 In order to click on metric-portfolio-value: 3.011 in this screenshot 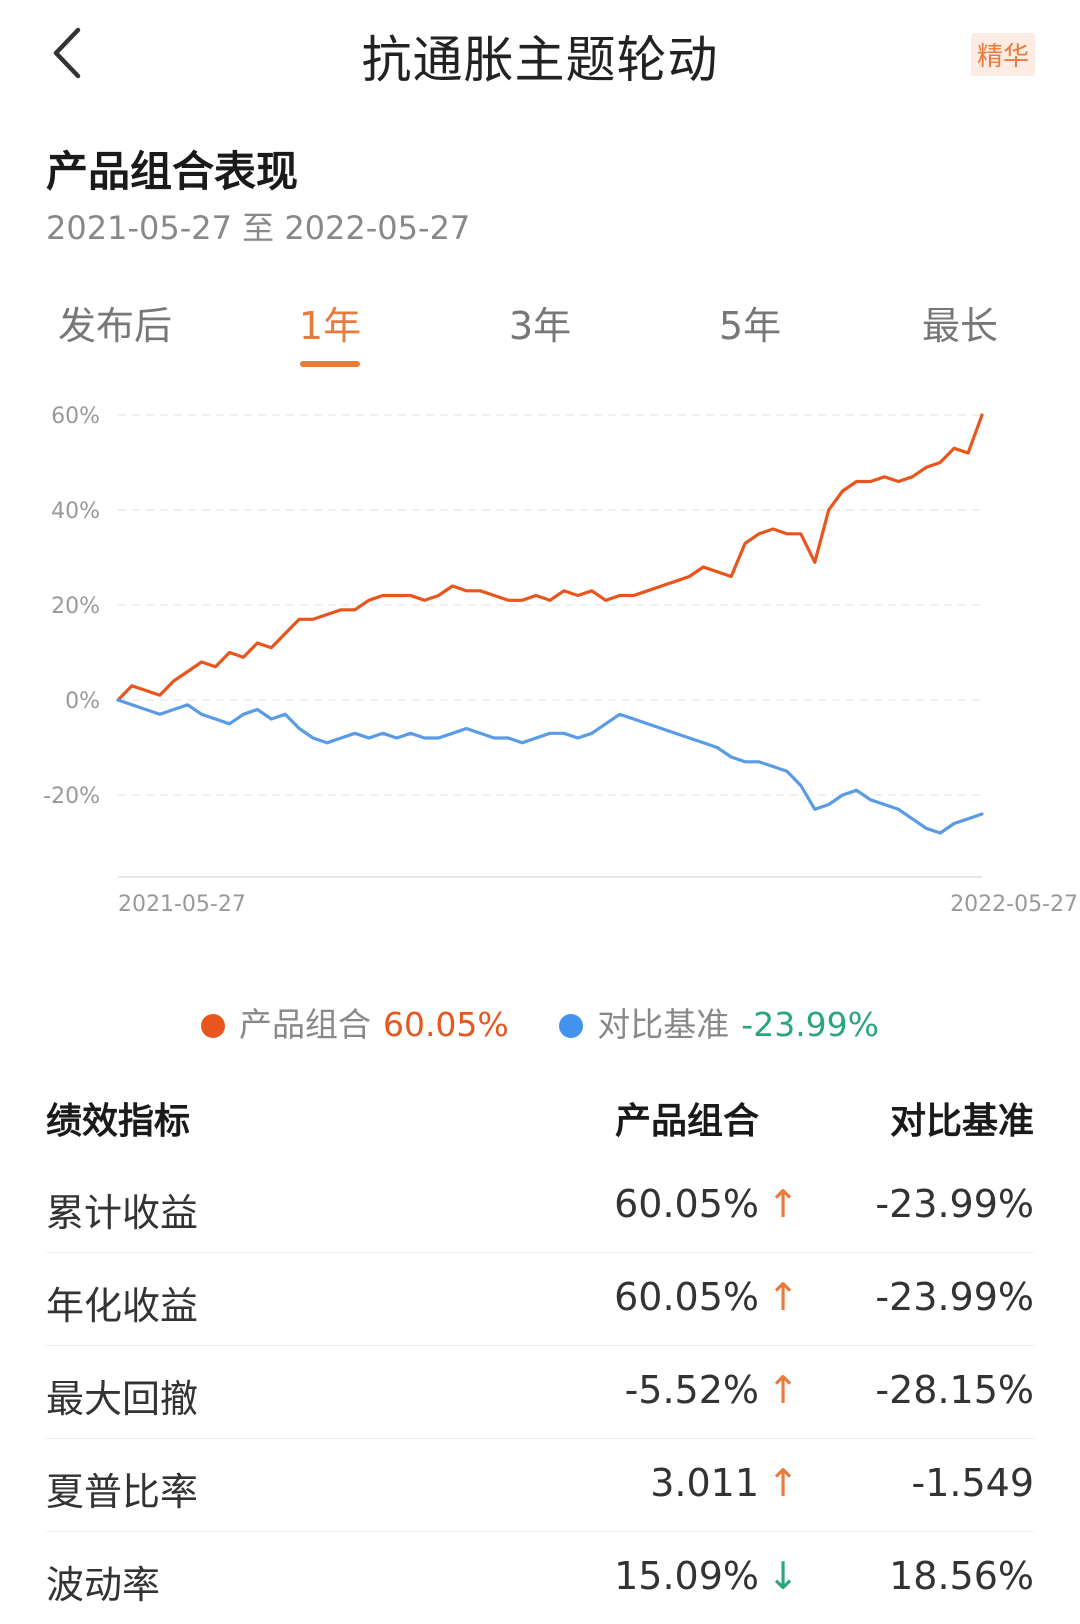, I will do `click(704, 1483)`.